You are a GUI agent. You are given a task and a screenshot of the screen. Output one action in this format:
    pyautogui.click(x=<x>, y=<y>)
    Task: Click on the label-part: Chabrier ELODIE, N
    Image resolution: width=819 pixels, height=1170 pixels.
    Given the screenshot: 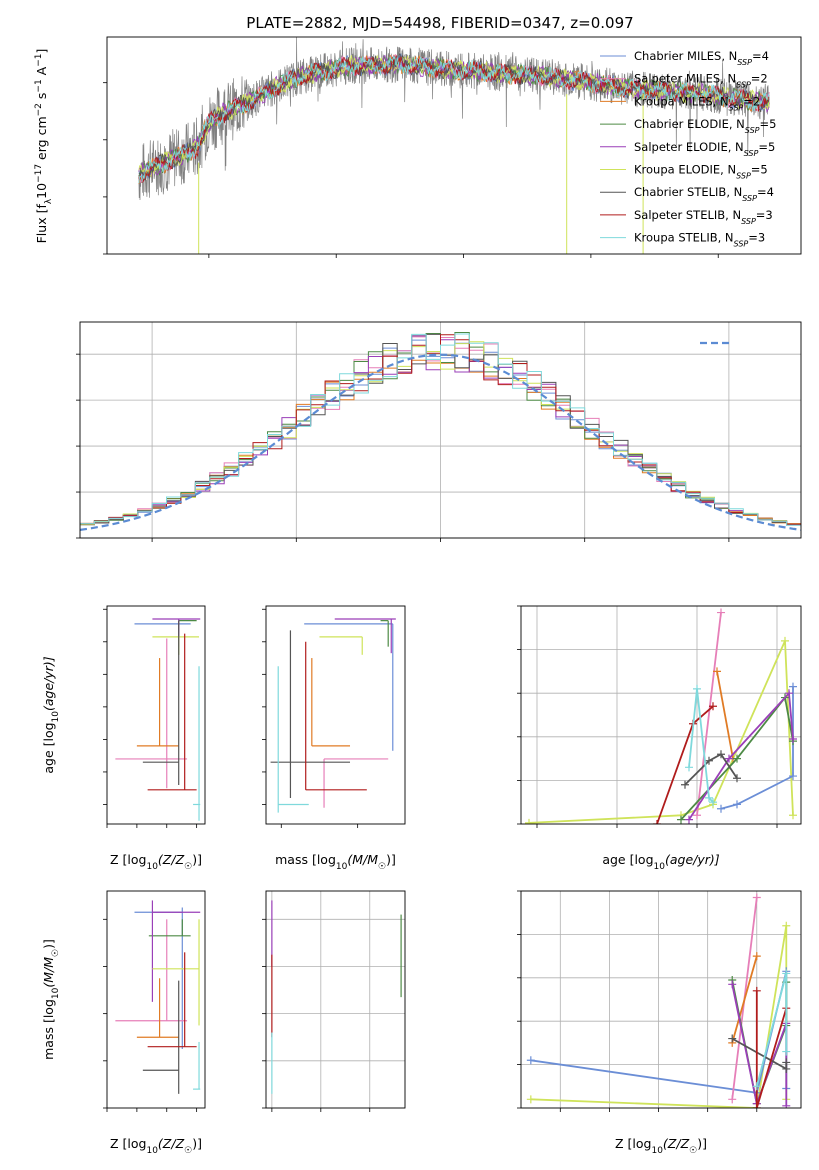 What is the action you would take?
    pyautogui.click(x=689, y=124)
    